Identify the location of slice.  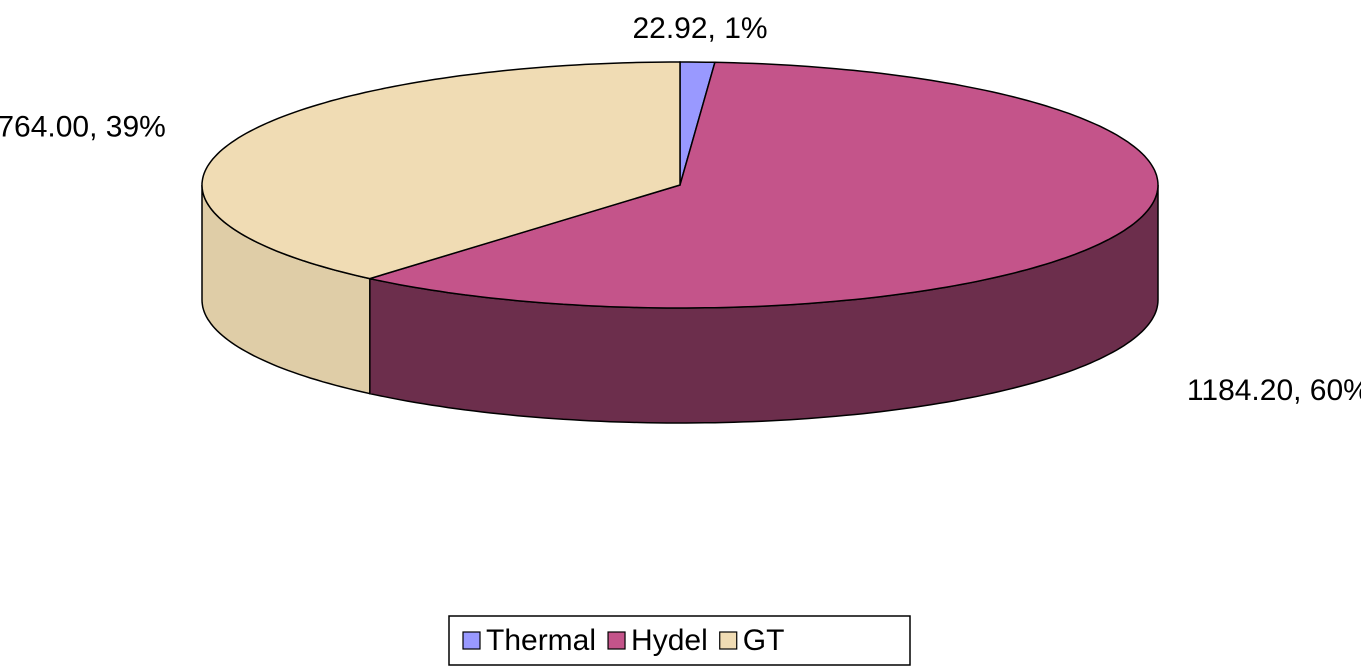
(441, 170).